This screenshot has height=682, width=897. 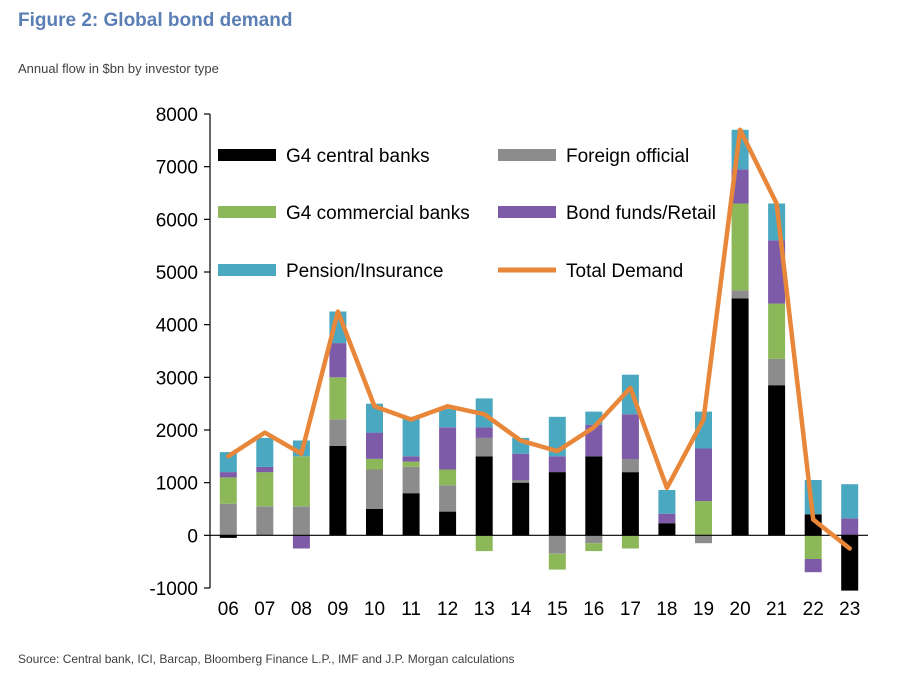 I want to click on x-tick-label-16: 16, so click(x=593, y=609).